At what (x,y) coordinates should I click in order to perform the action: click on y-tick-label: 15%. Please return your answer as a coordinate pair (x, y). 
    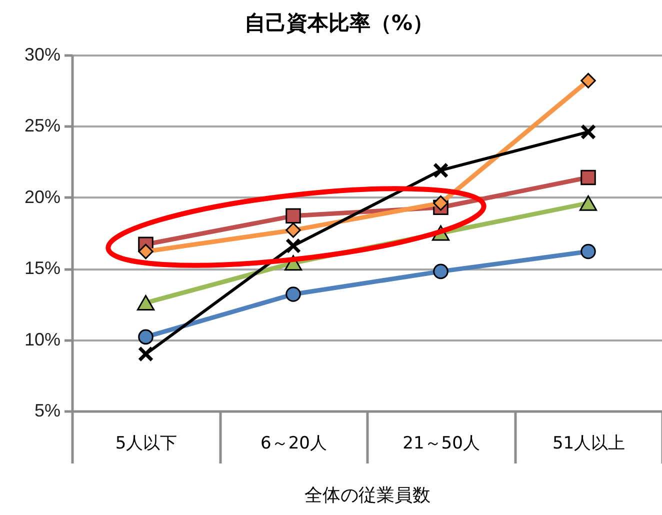
    Looking at the image, I should click on (42, 268).